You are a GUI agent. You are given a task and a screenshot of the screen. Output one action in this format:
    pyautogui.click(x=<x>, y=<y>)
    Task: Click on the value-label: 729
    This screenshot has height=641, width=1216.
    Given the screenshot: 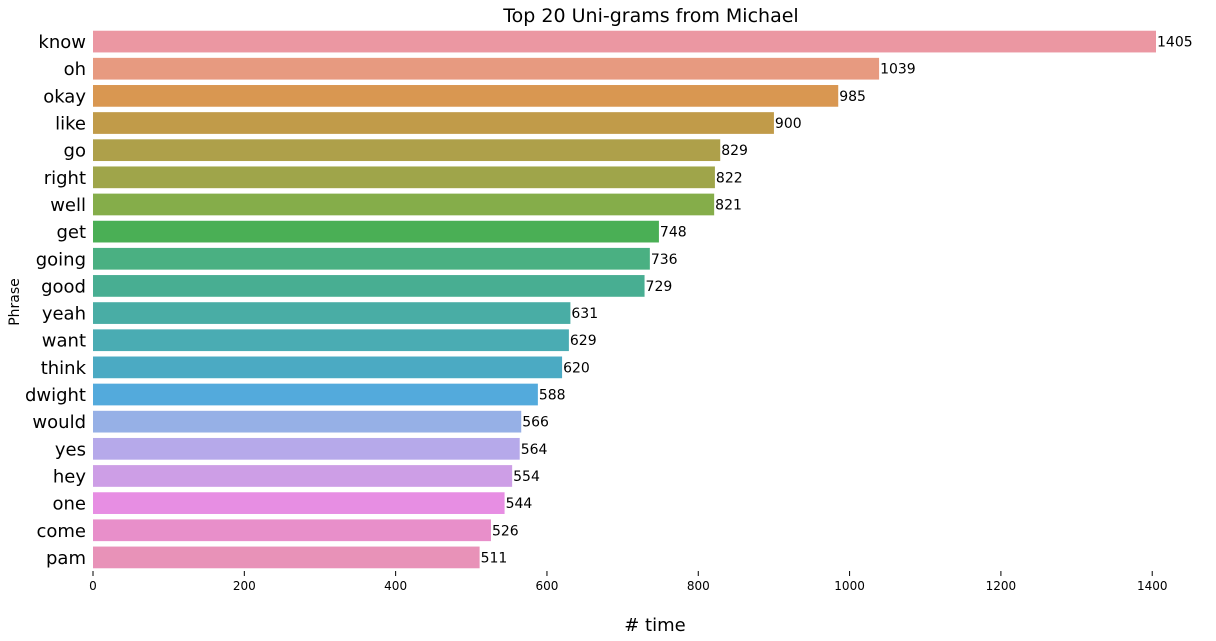 What is the action you would take?
    pyautogui.click(x=659, y=287)
    